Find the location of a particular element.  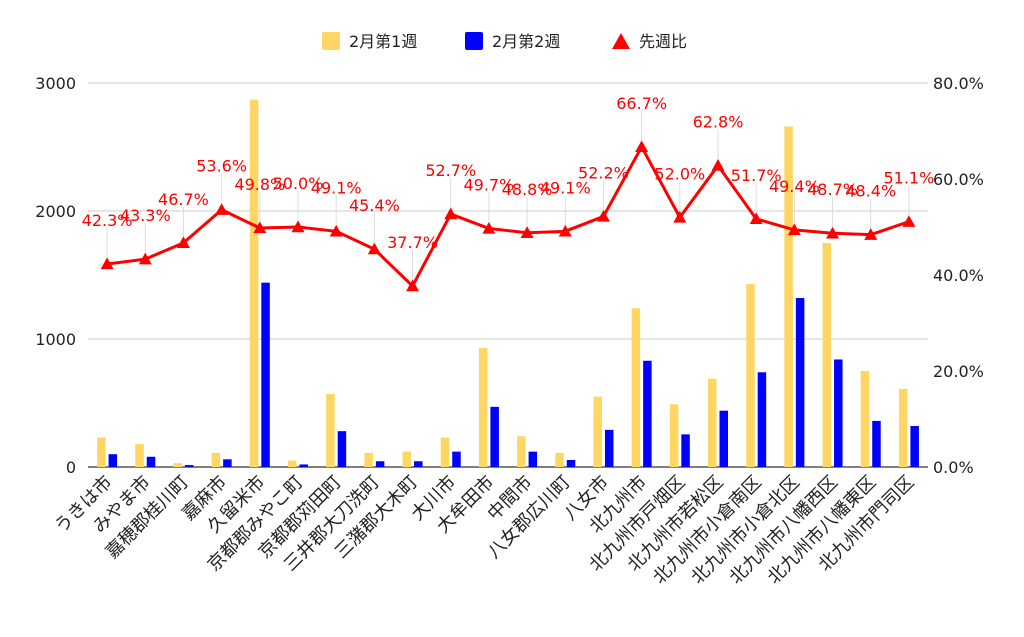

ratio-data-label: 49.4% is located at coordinates (794, 186).